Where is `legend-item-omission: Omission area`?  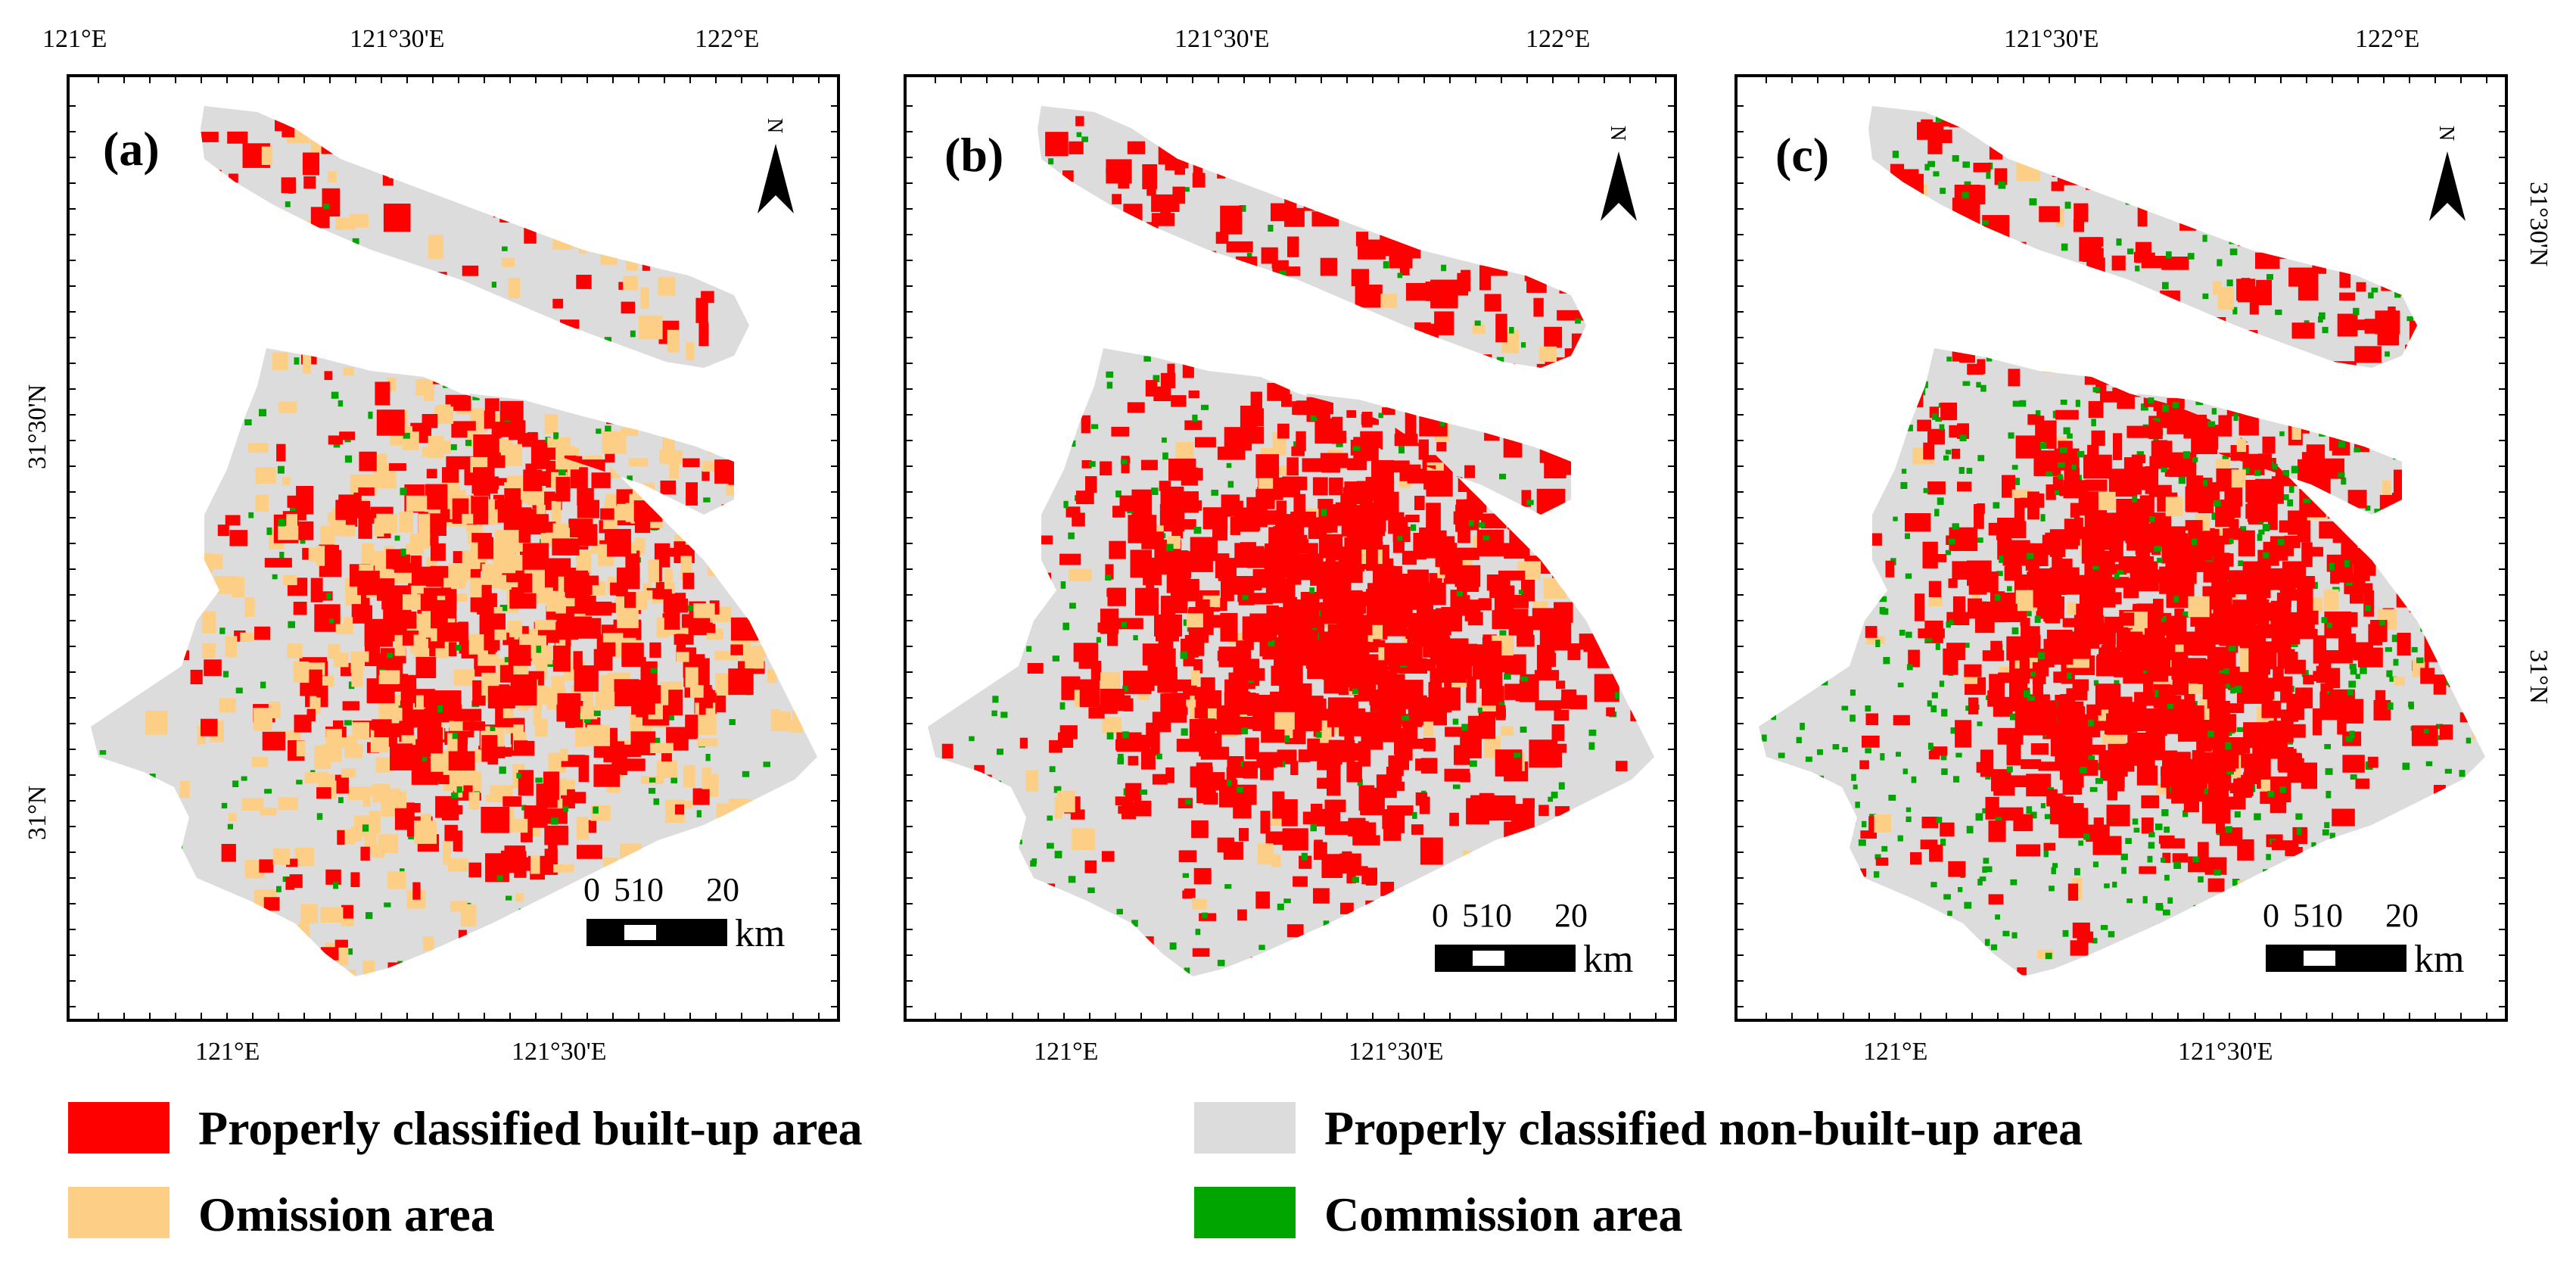 legend-item-omission: Omission area is located at coordinates (281, 1214).